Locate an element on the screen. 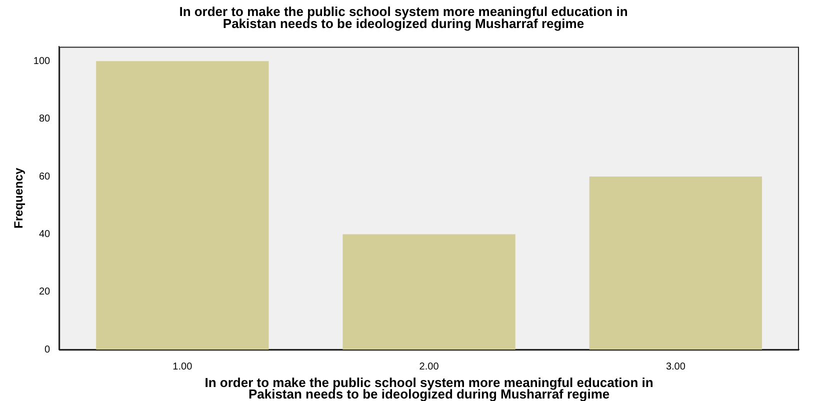  y-tick-label: 20 is located at coordinates (44, 292).